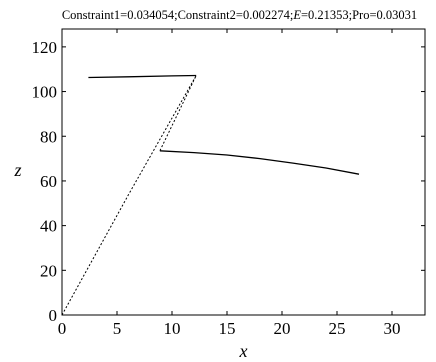 This screenshot has width=436, height=362. What do you see at coordinates (243, 351) in the screenshot?
I see `x-axis-label: x` at bounding box center [243, 351].